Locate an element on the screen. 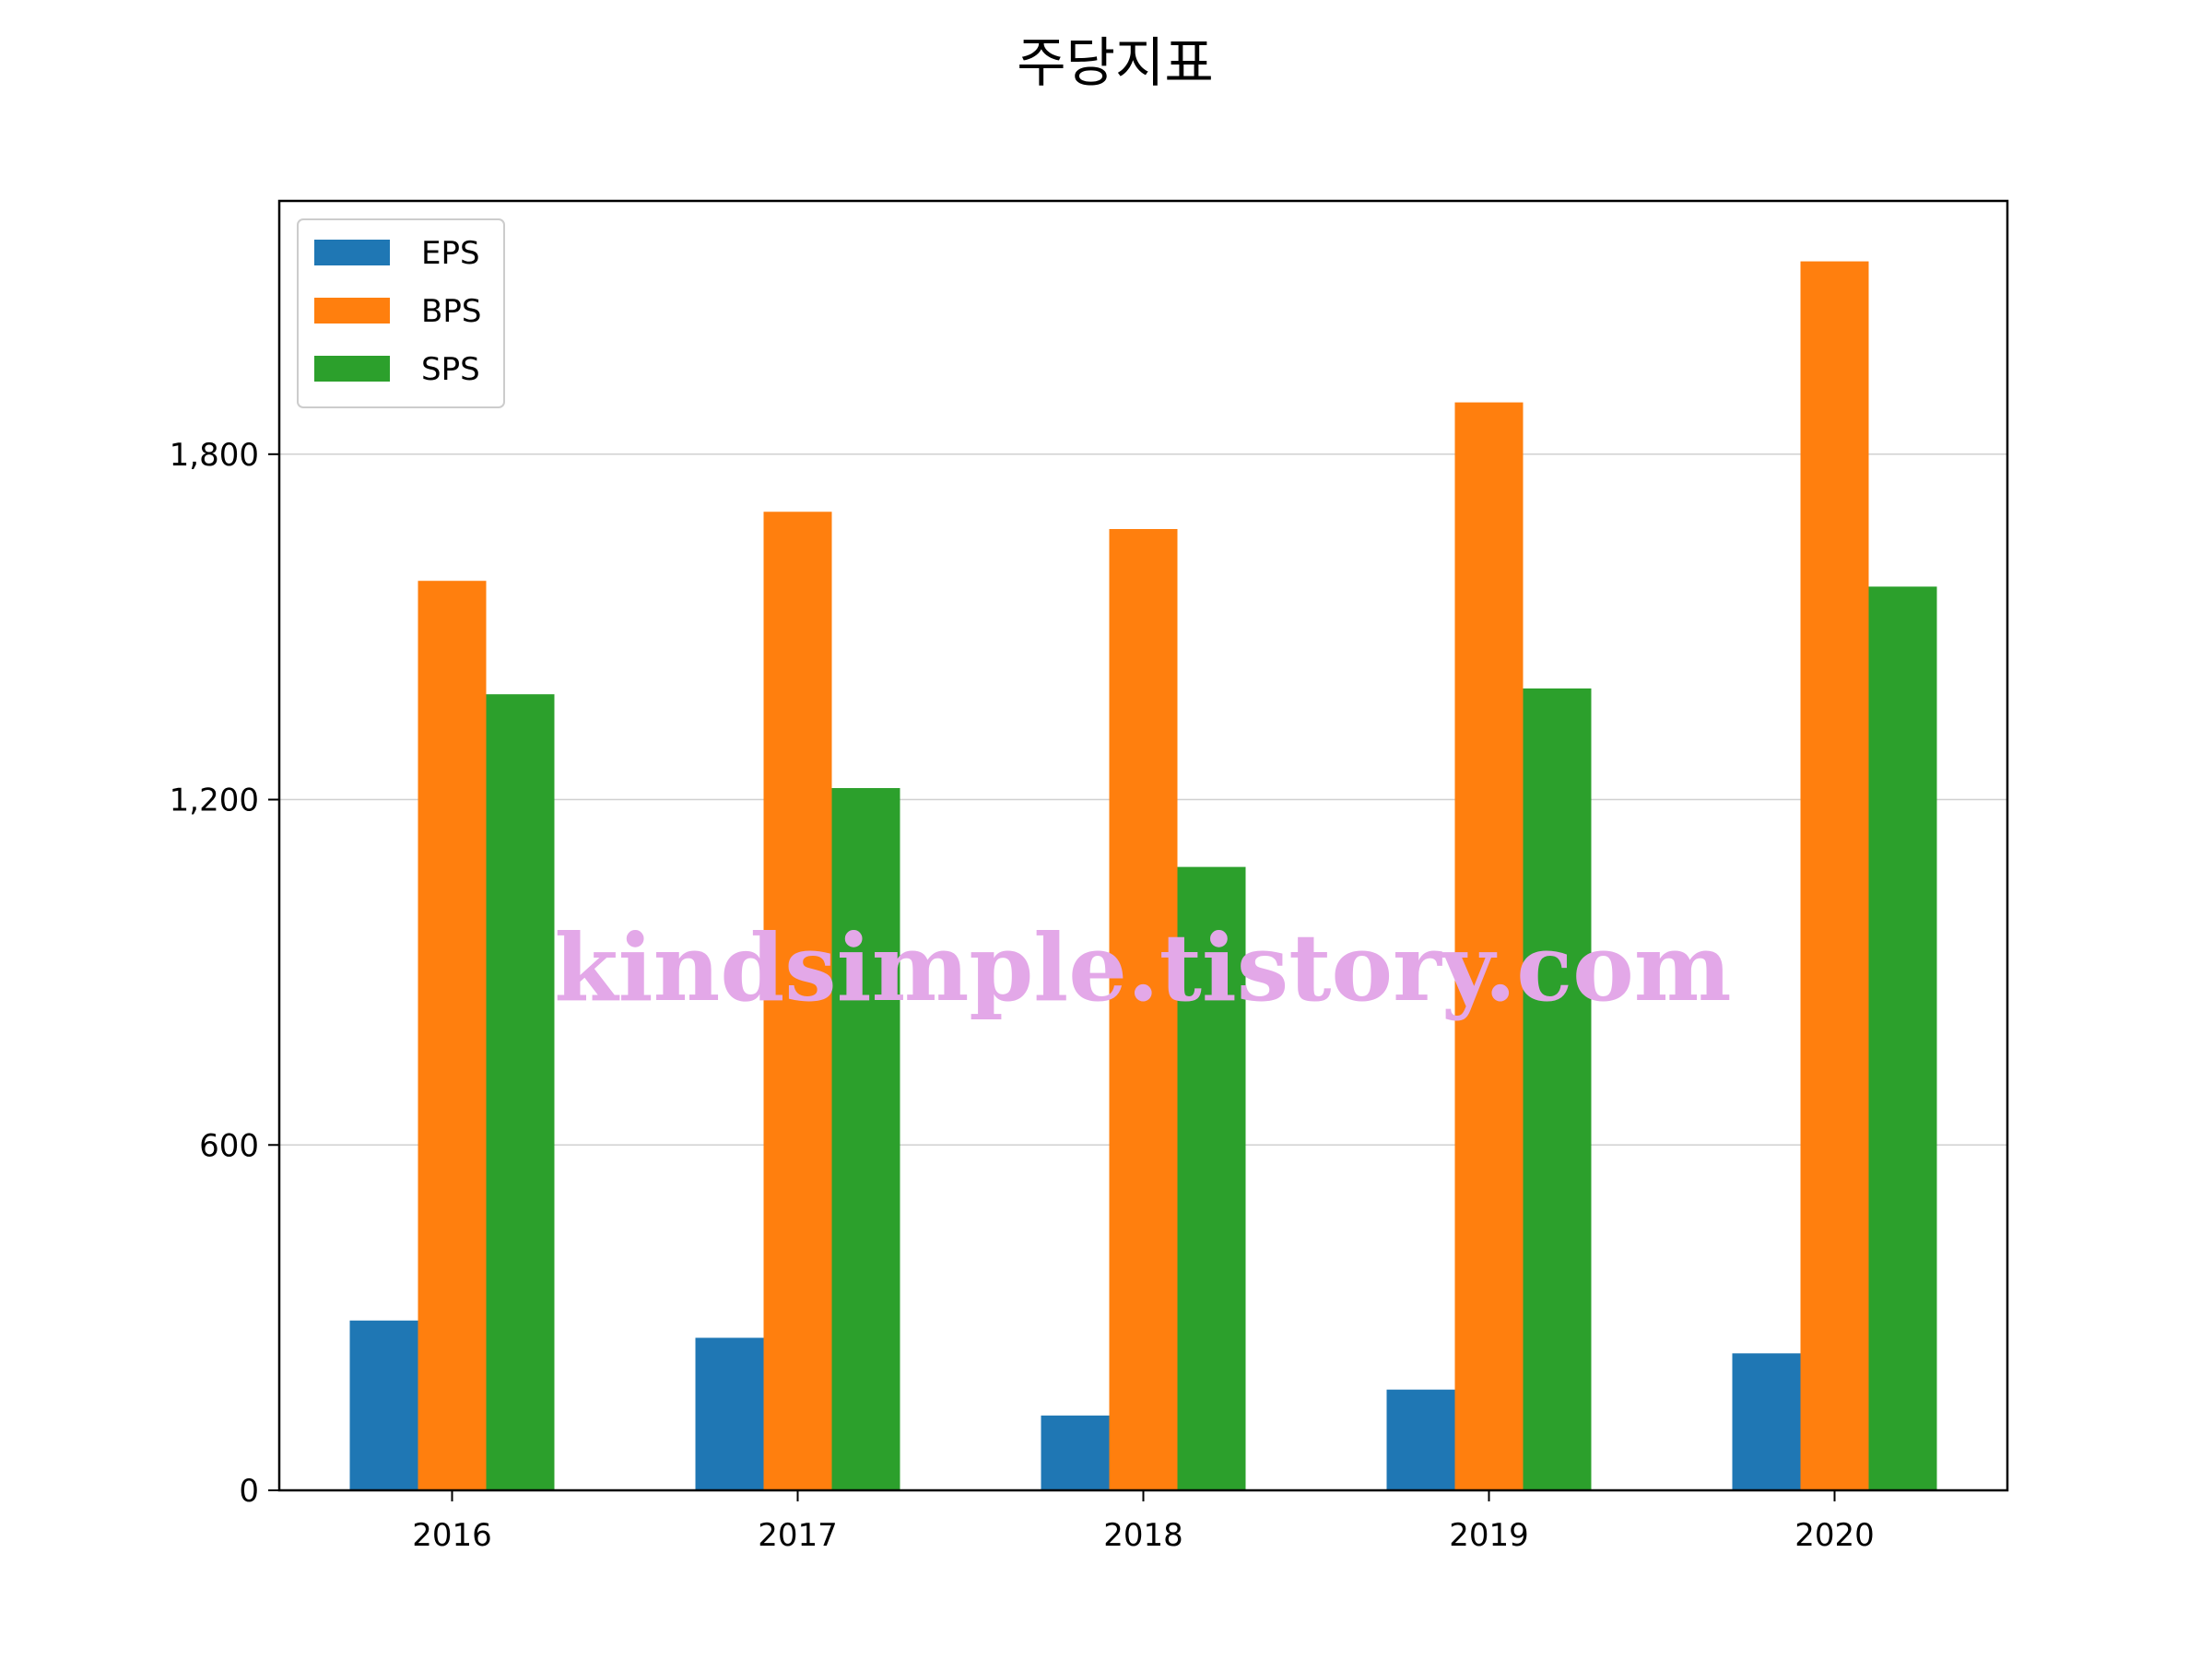 The height and width of the screenshot is (1659, 2212). bar-eps-2017 is located at coordinates (729, 1413).